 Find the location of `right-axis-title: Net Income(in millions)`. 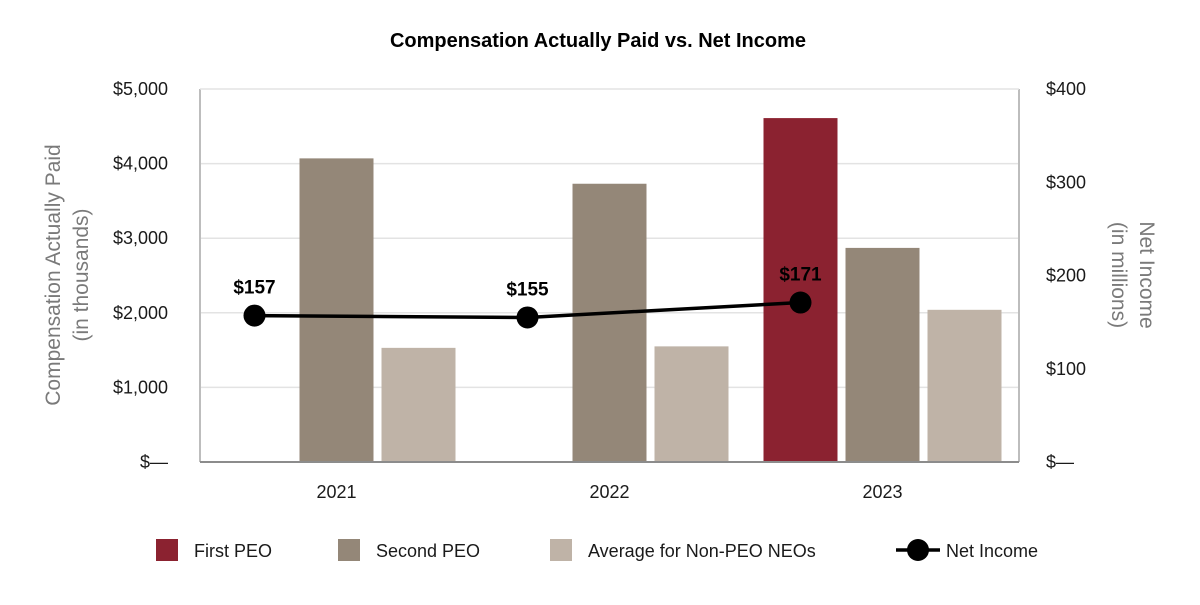

right-axis-title: Net Income(in millions) is located at coordinates (1132, 274).